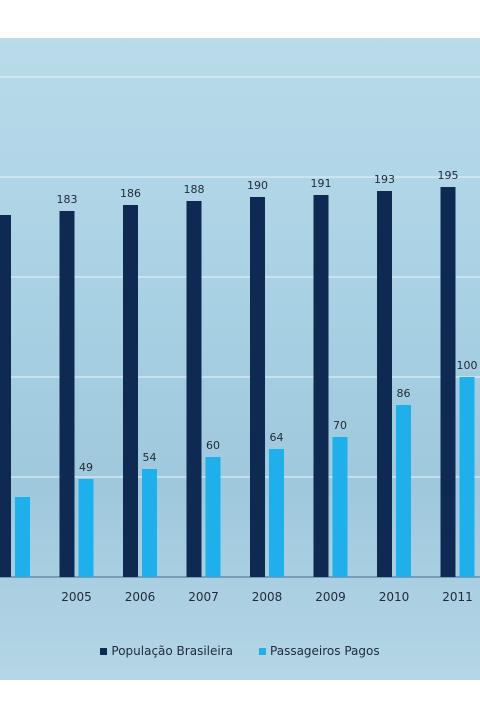  What do you see at coordinates (384, 384) in the screenshot?
I see `bar-populacao-2010` at bounding box center [384, 384].